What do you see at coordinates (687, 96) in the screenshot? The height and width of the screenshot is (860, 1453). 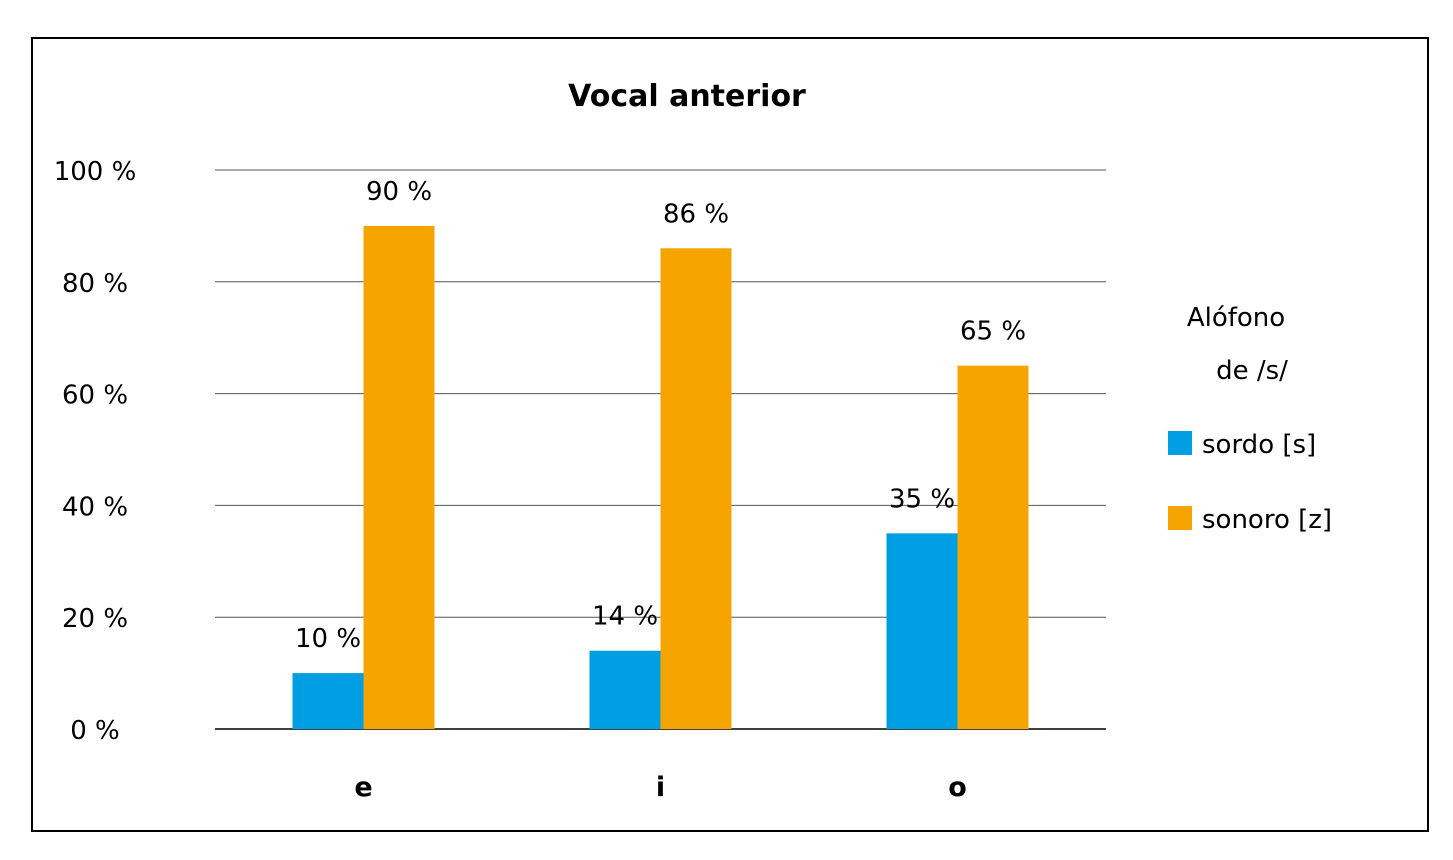 I see `chart-title: Vocal anterior` at bounding box center [687, 96].